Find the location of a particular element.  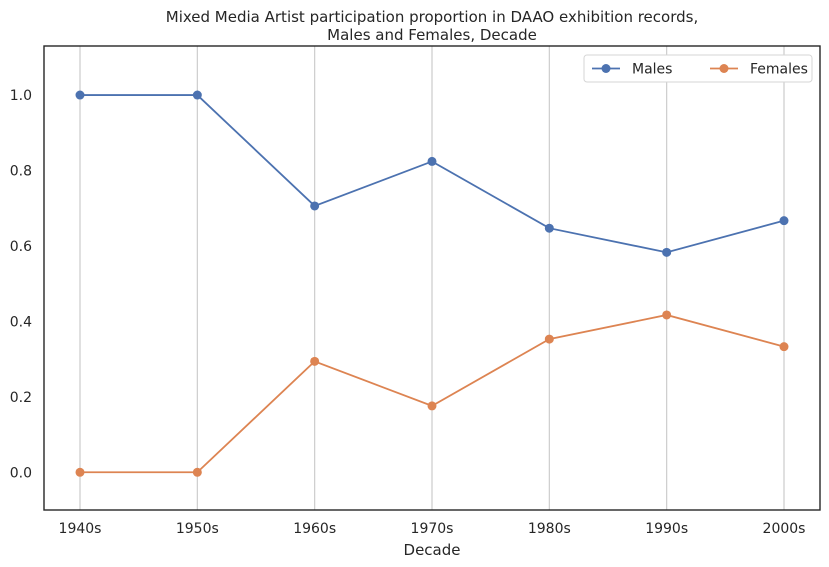

legend-label-females: Females is located at coordinates (779, 70).